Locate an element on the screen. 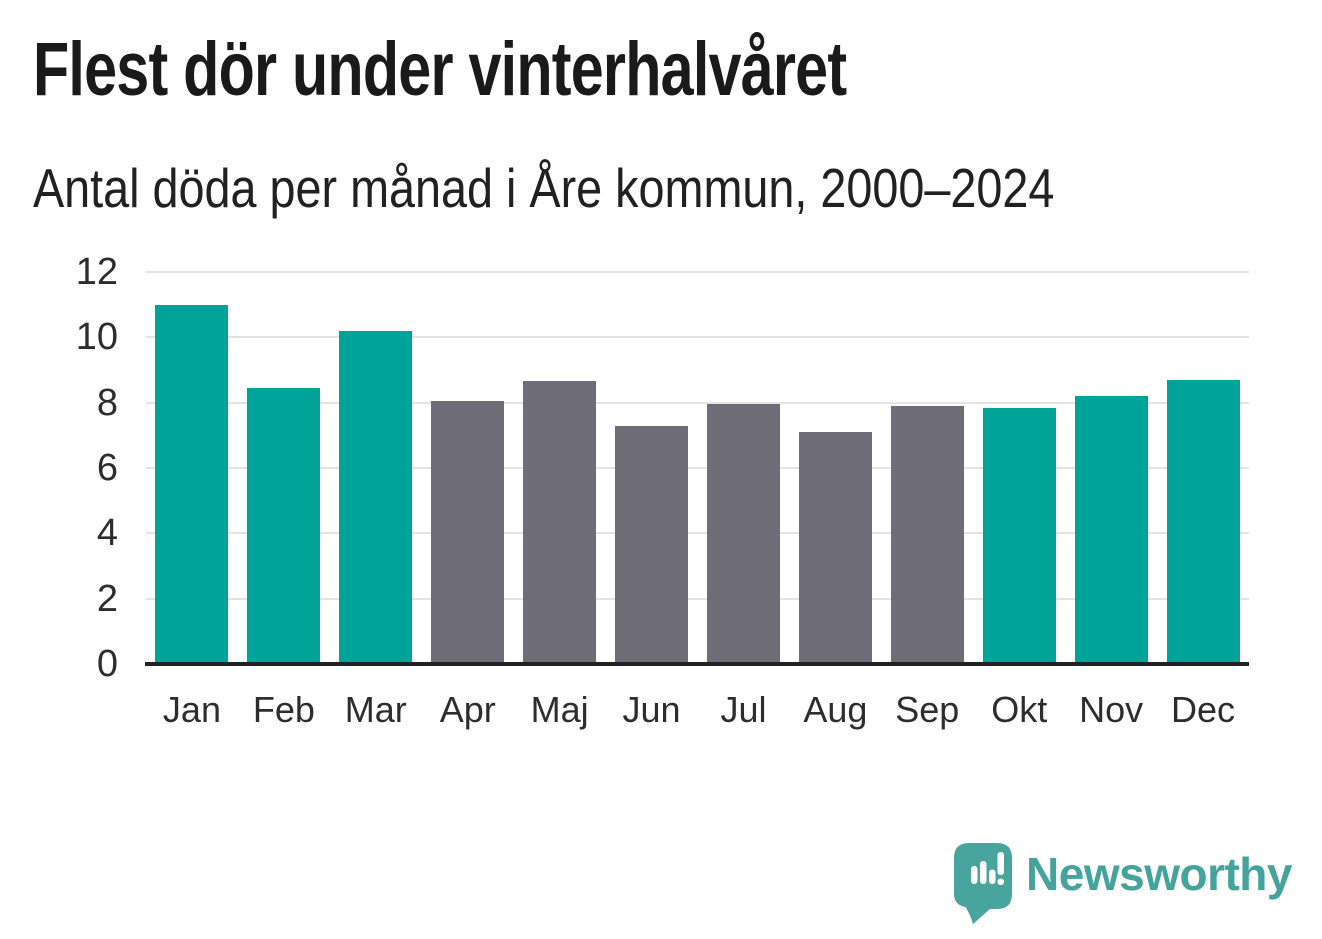 The image size is (1322, 939). x-axis-label-jul: Jul is located at coordinates (743, 709).